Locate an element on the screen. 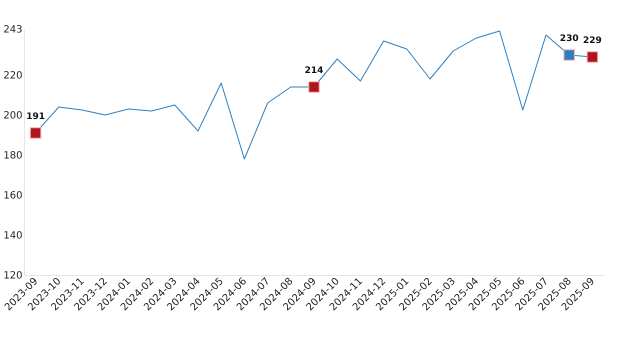 The height and width of the screenshot is (338, 629). y-tick-label: 220 is located at coordinates (12, 76).